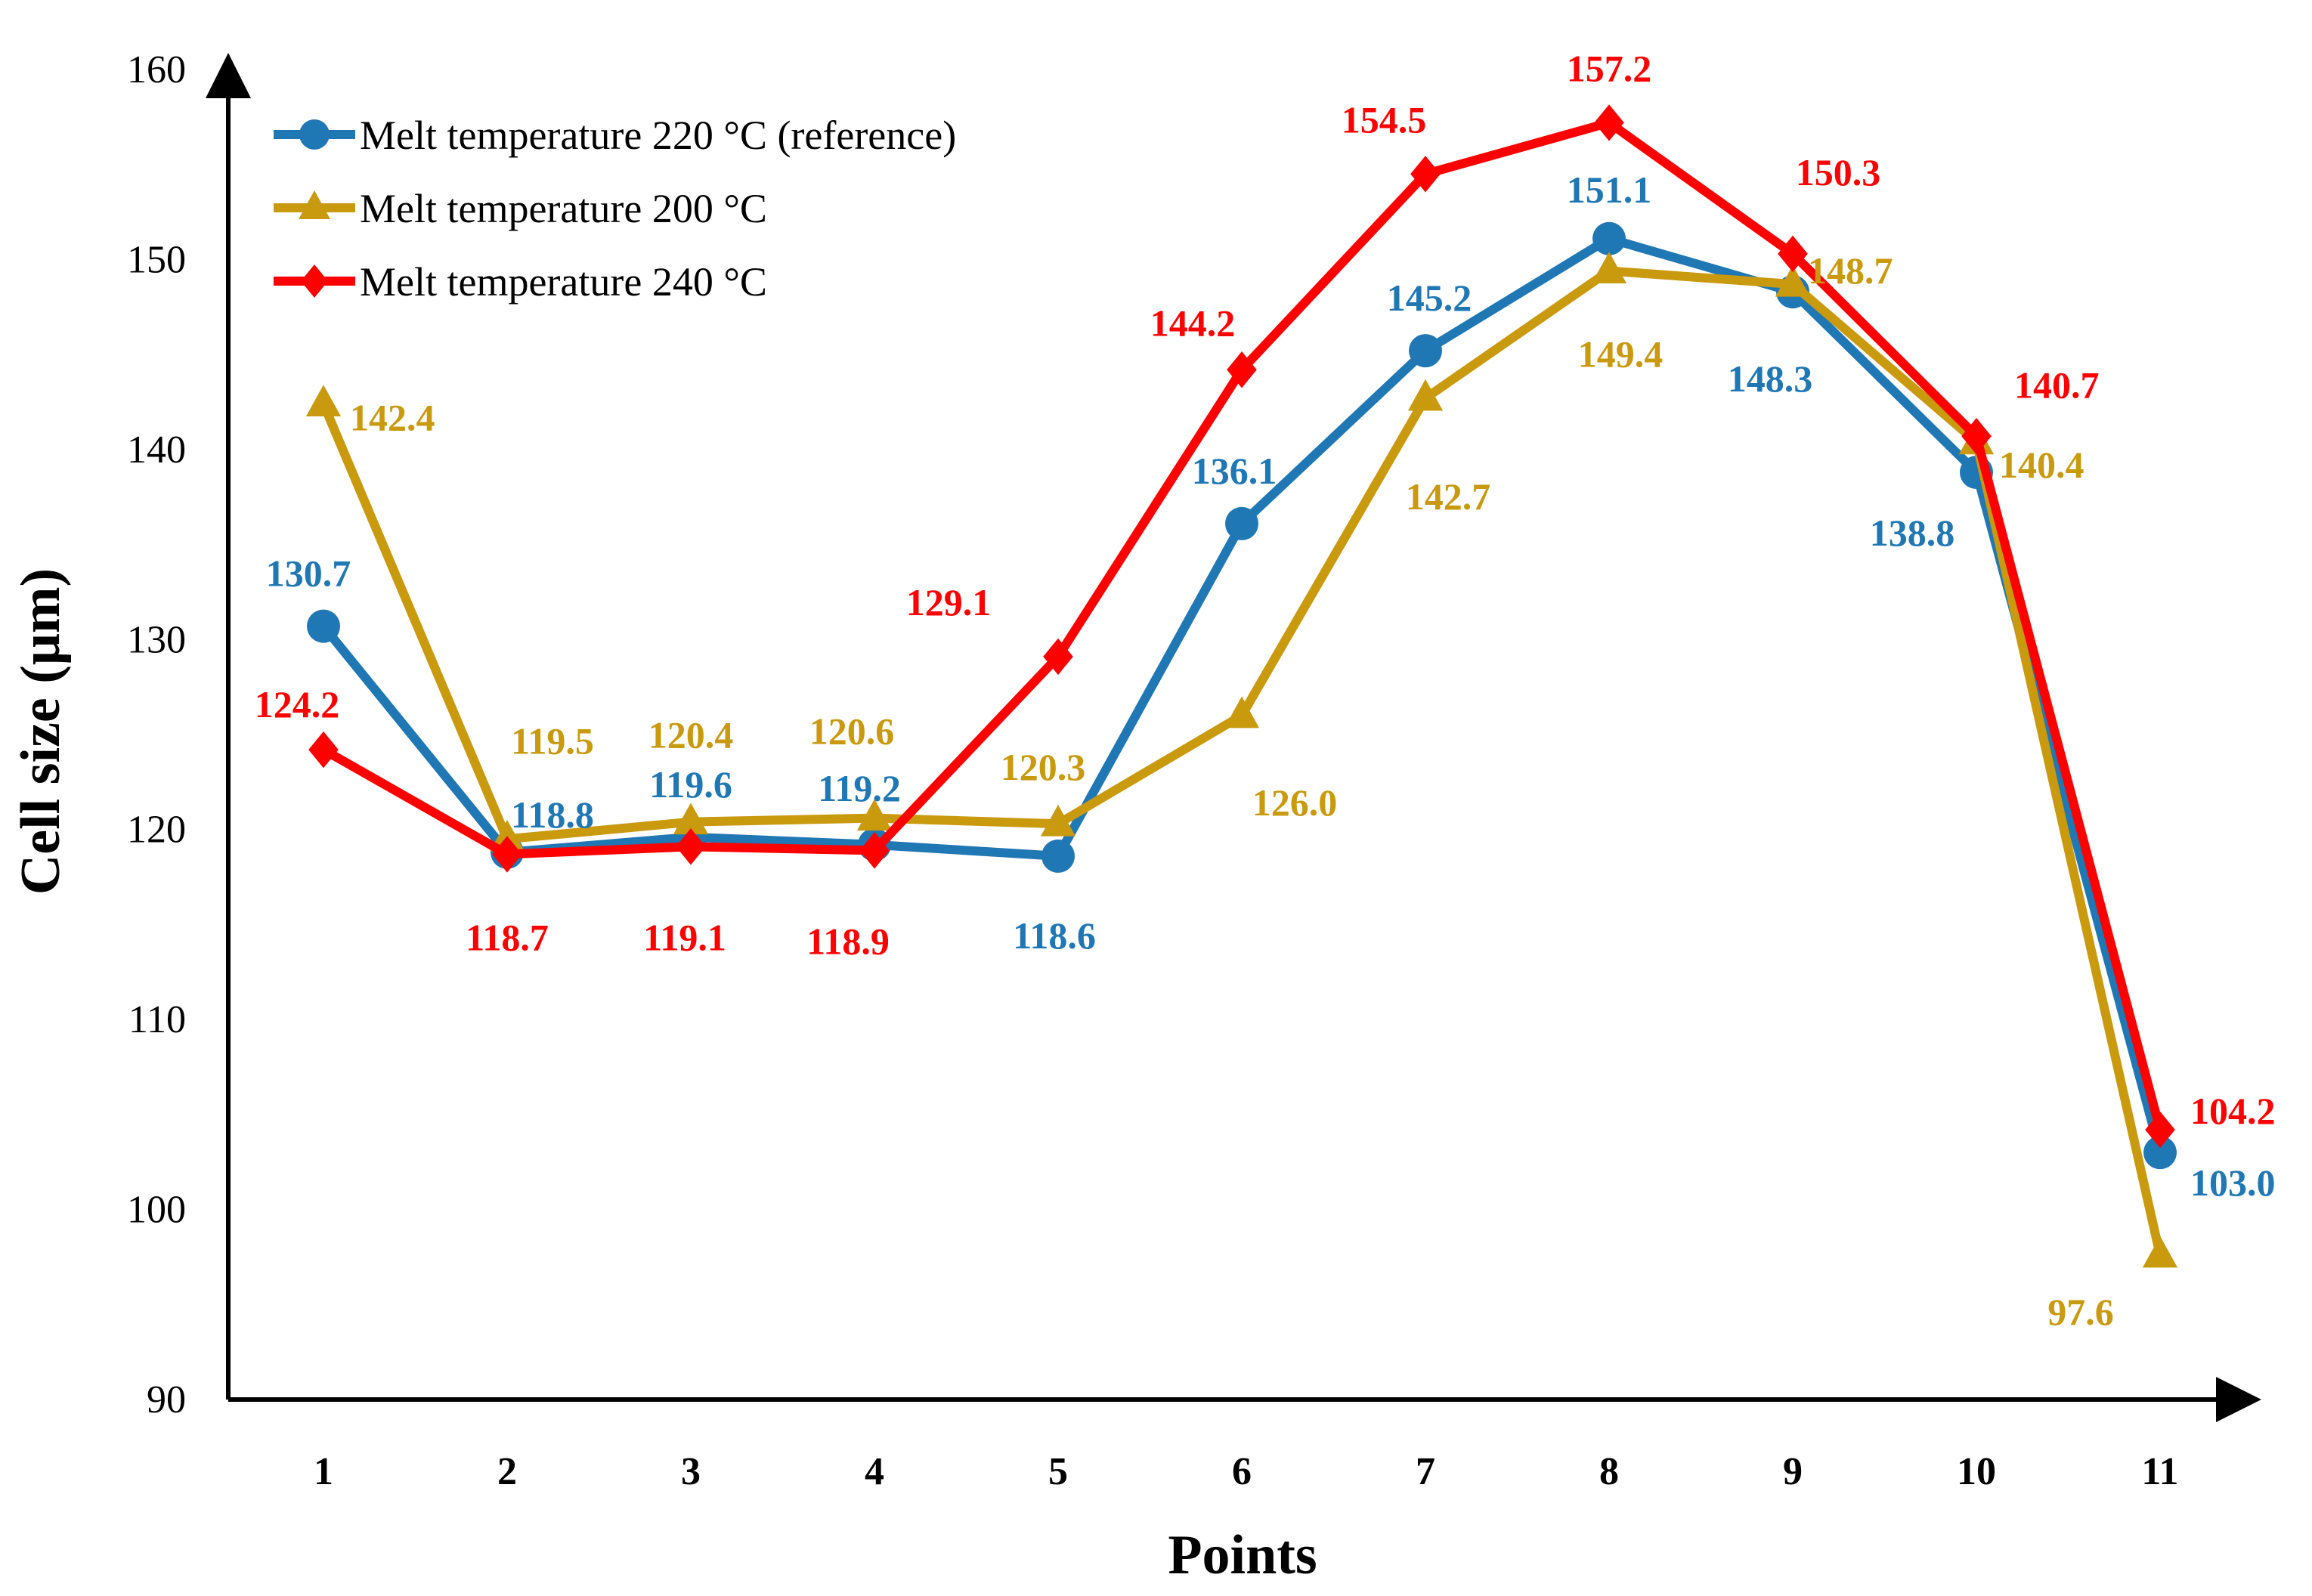 The height and width of the screenshot is (1596, 2312). Describe the element at coordinates (1793, 1471) in the screenshot. I see `x-tick-label: 9` at that location.